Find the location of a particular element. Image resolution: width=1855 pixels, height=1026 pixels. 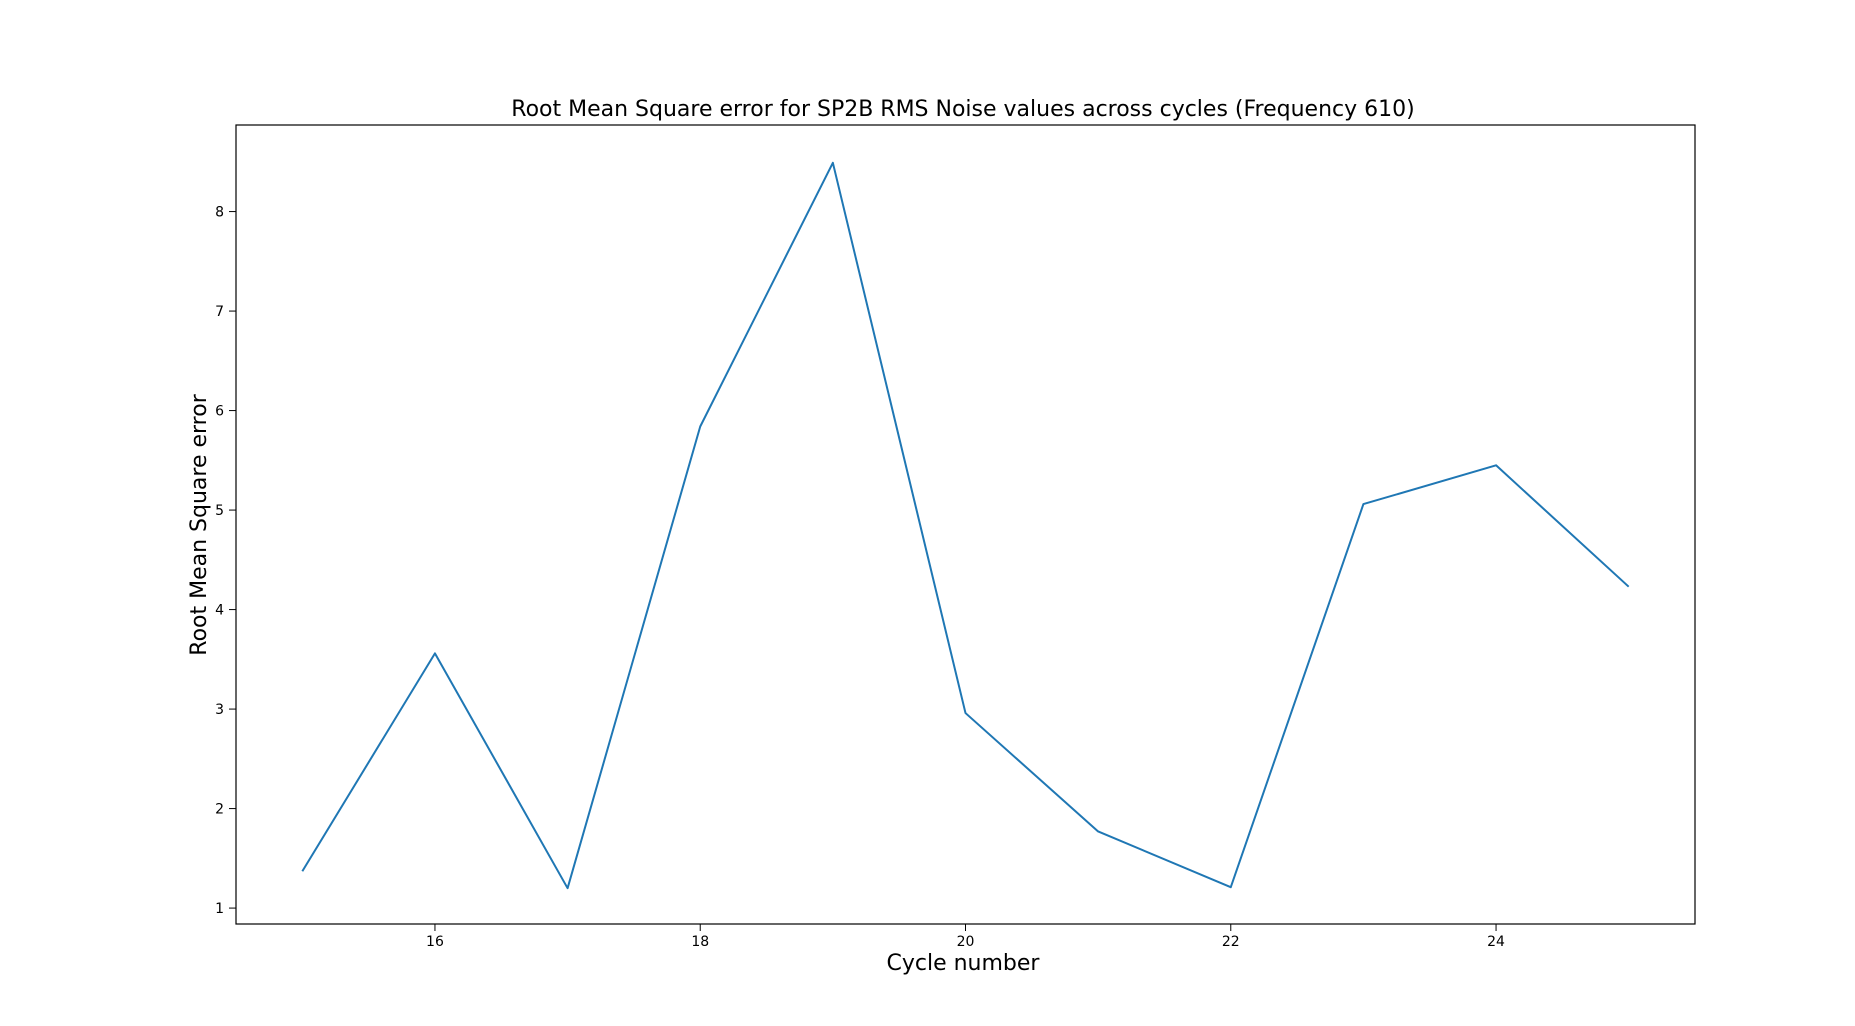

x-tick-label: 22 is located at coordinates (1231, 942).